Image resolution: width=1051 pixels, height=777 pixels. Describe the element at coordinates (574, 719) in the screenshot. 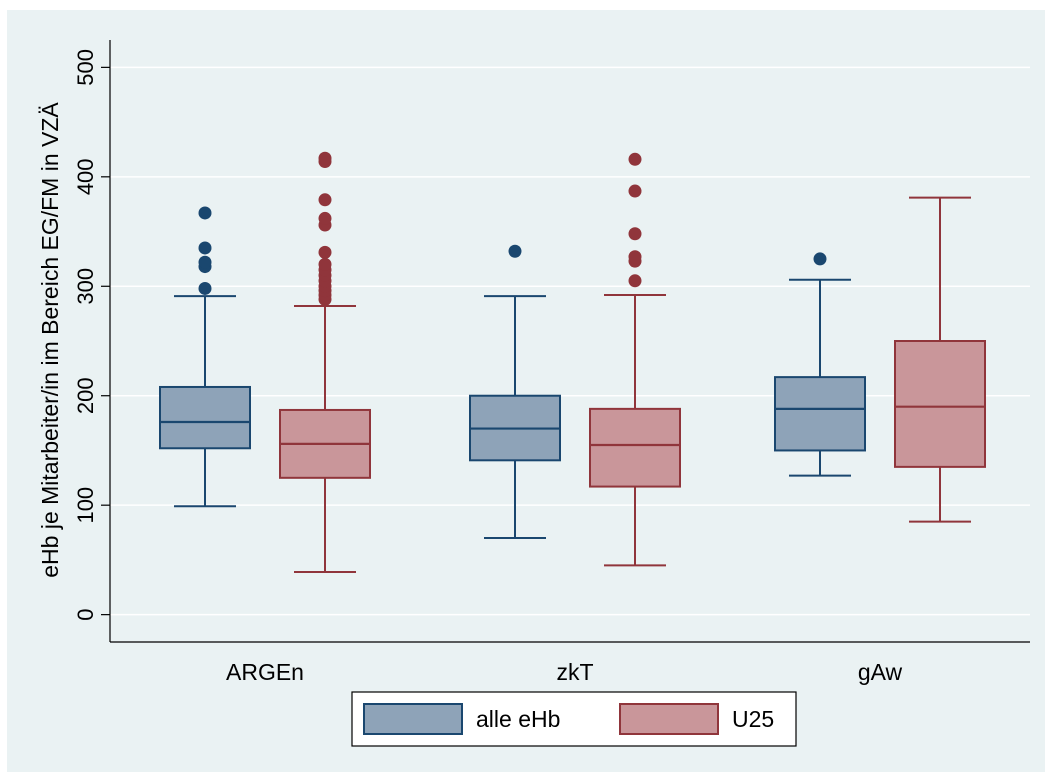

I see `legend-layer: alle eHb U25` at that location.